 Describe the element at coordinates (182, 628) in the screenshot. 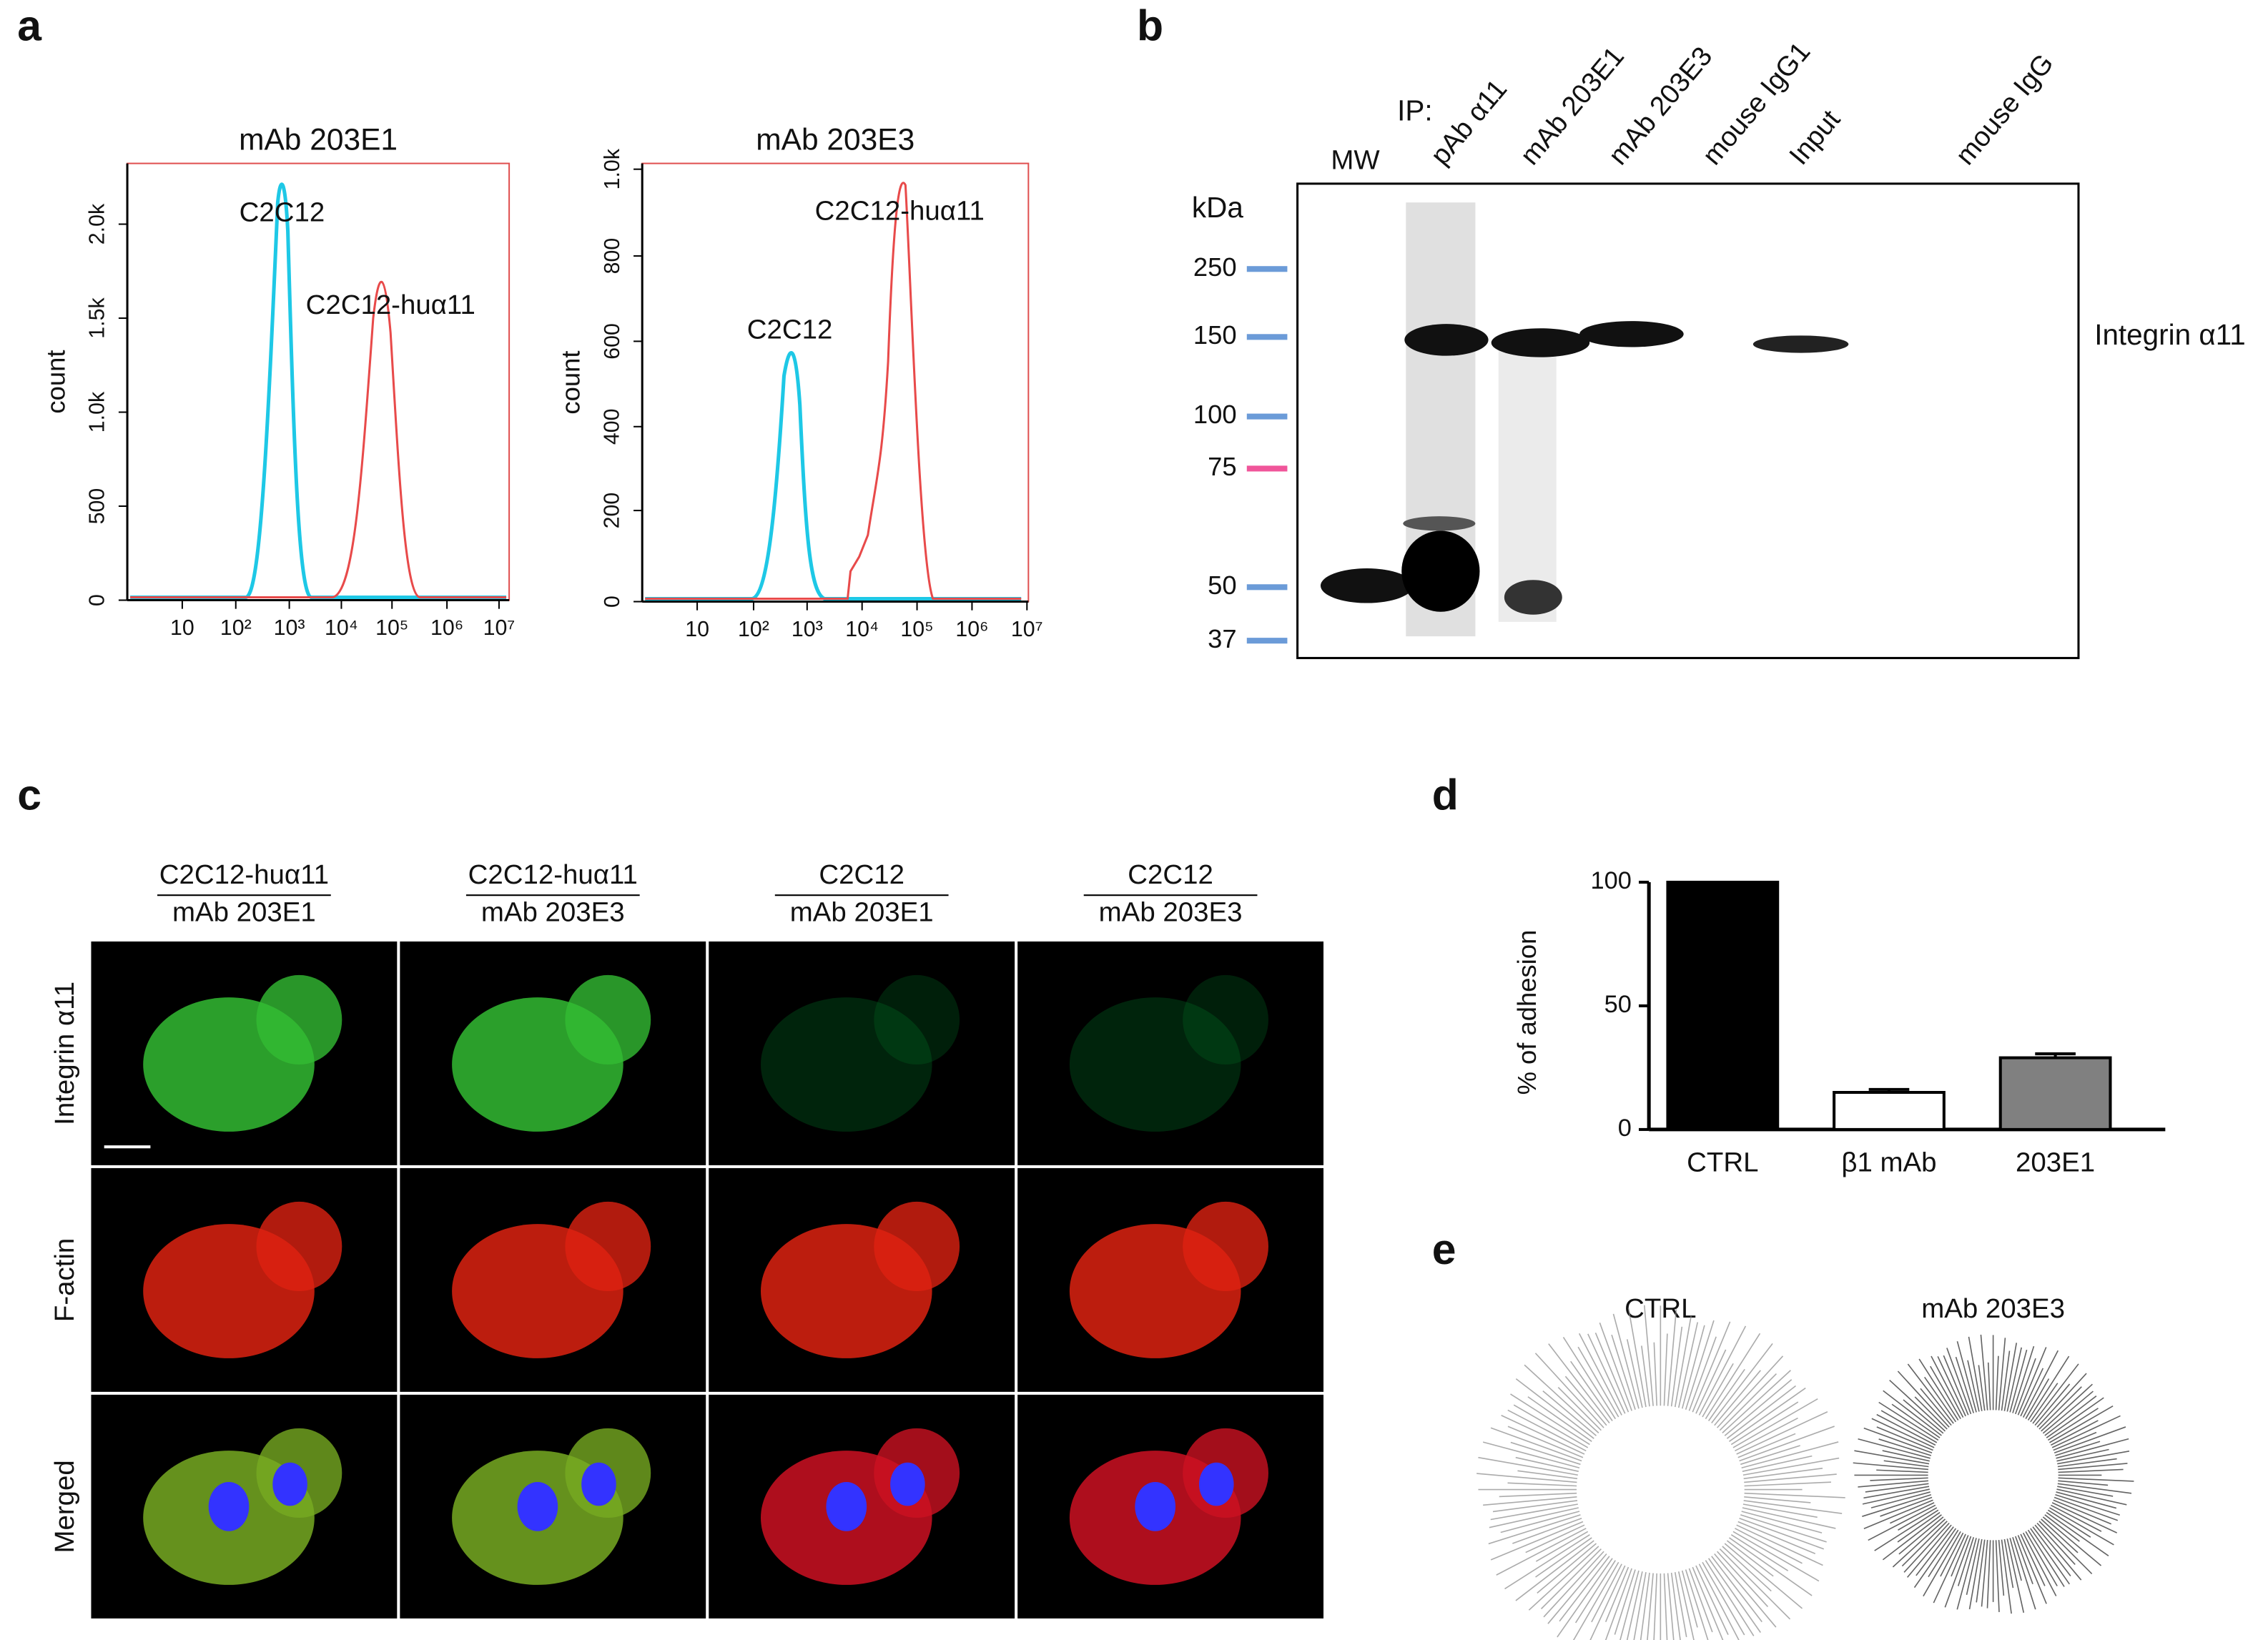

I see `x-tick-label: 10` at that location.